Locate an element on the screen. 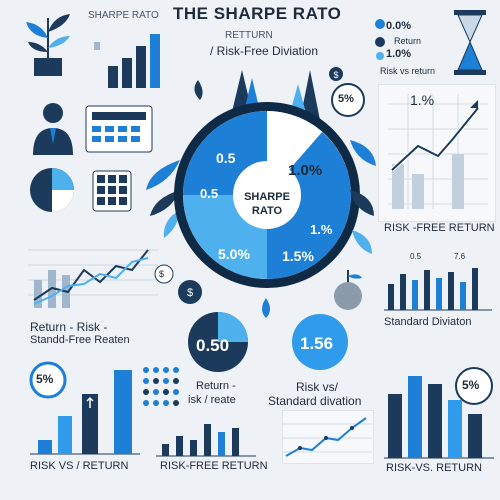 Image resolution: width=500 pixels, height=500 pixels. tiny-dollar-label: $ is located at coordinates (162, 274).